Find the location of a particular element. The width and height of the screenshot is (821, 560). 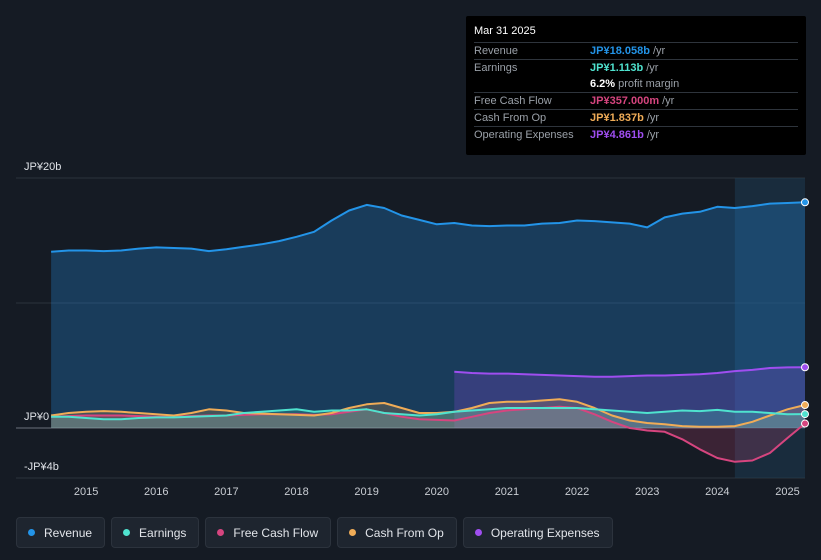

legend-item-cash-from-op: Cash From Op is located at coordinates (397, 532).